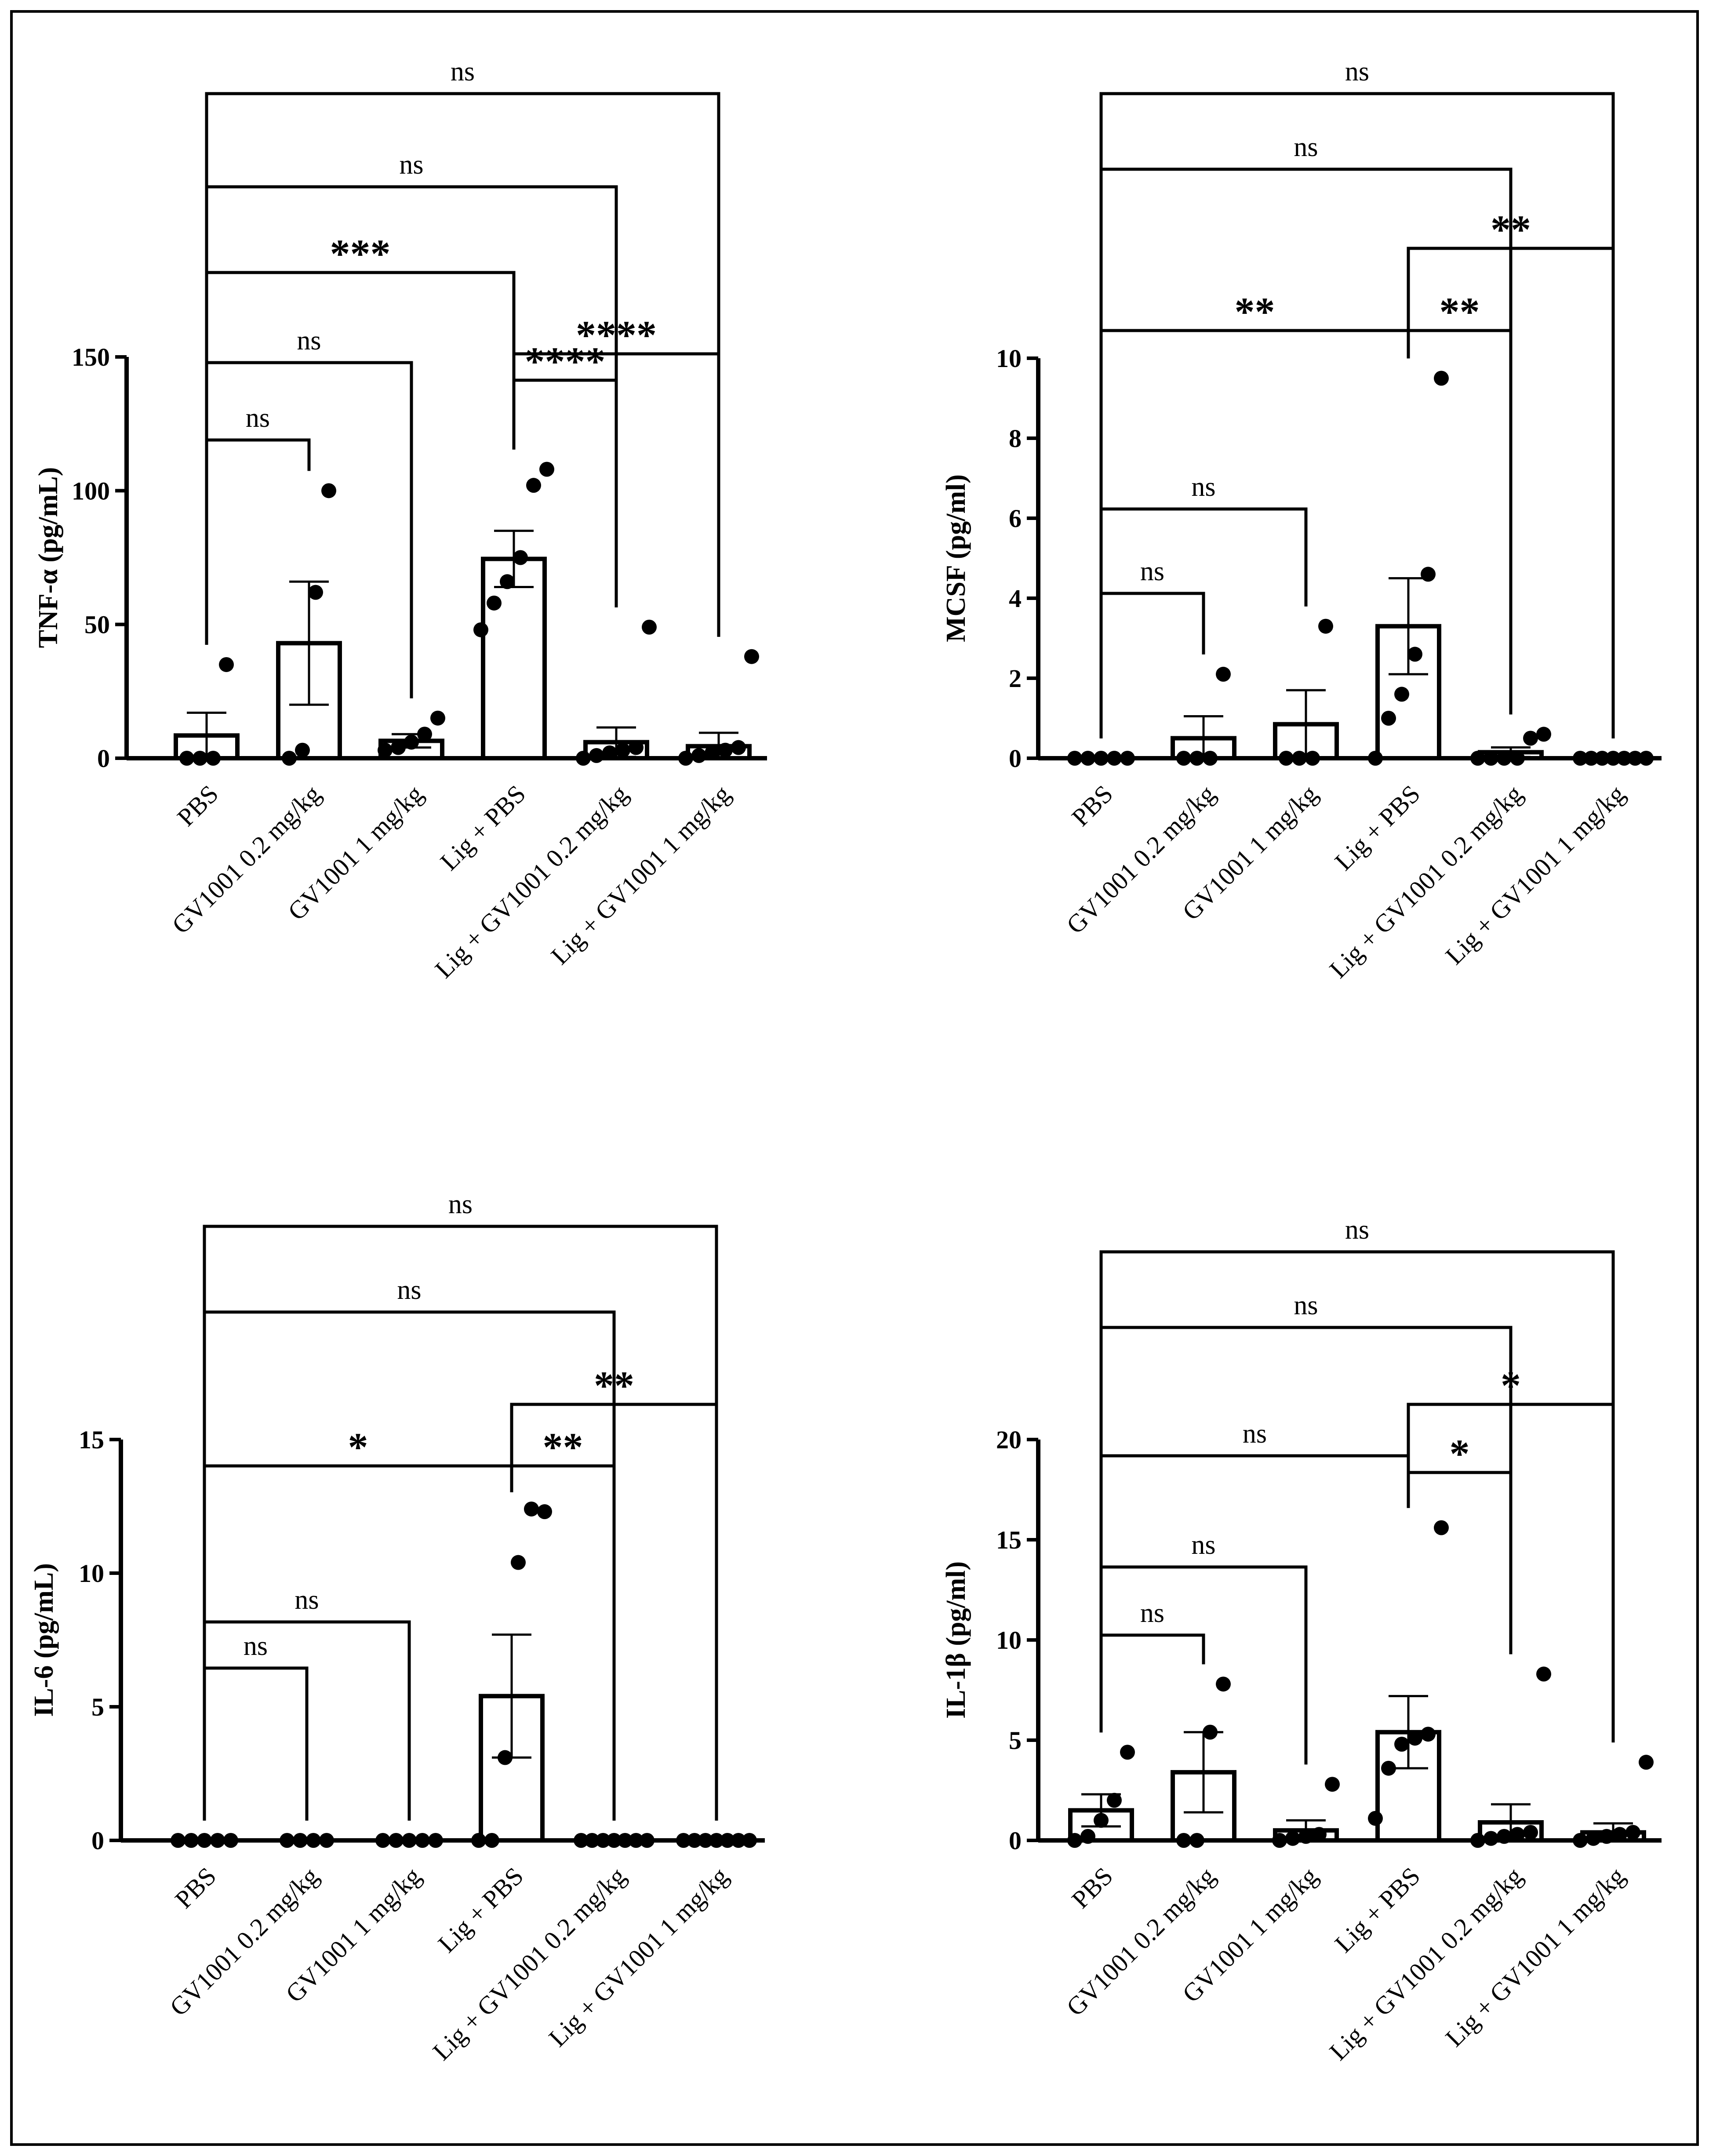  Describe the element at coordinates (956, 558) in the screenshot. I see `y-axis-title: MCSF (pg/ml)` at that location.